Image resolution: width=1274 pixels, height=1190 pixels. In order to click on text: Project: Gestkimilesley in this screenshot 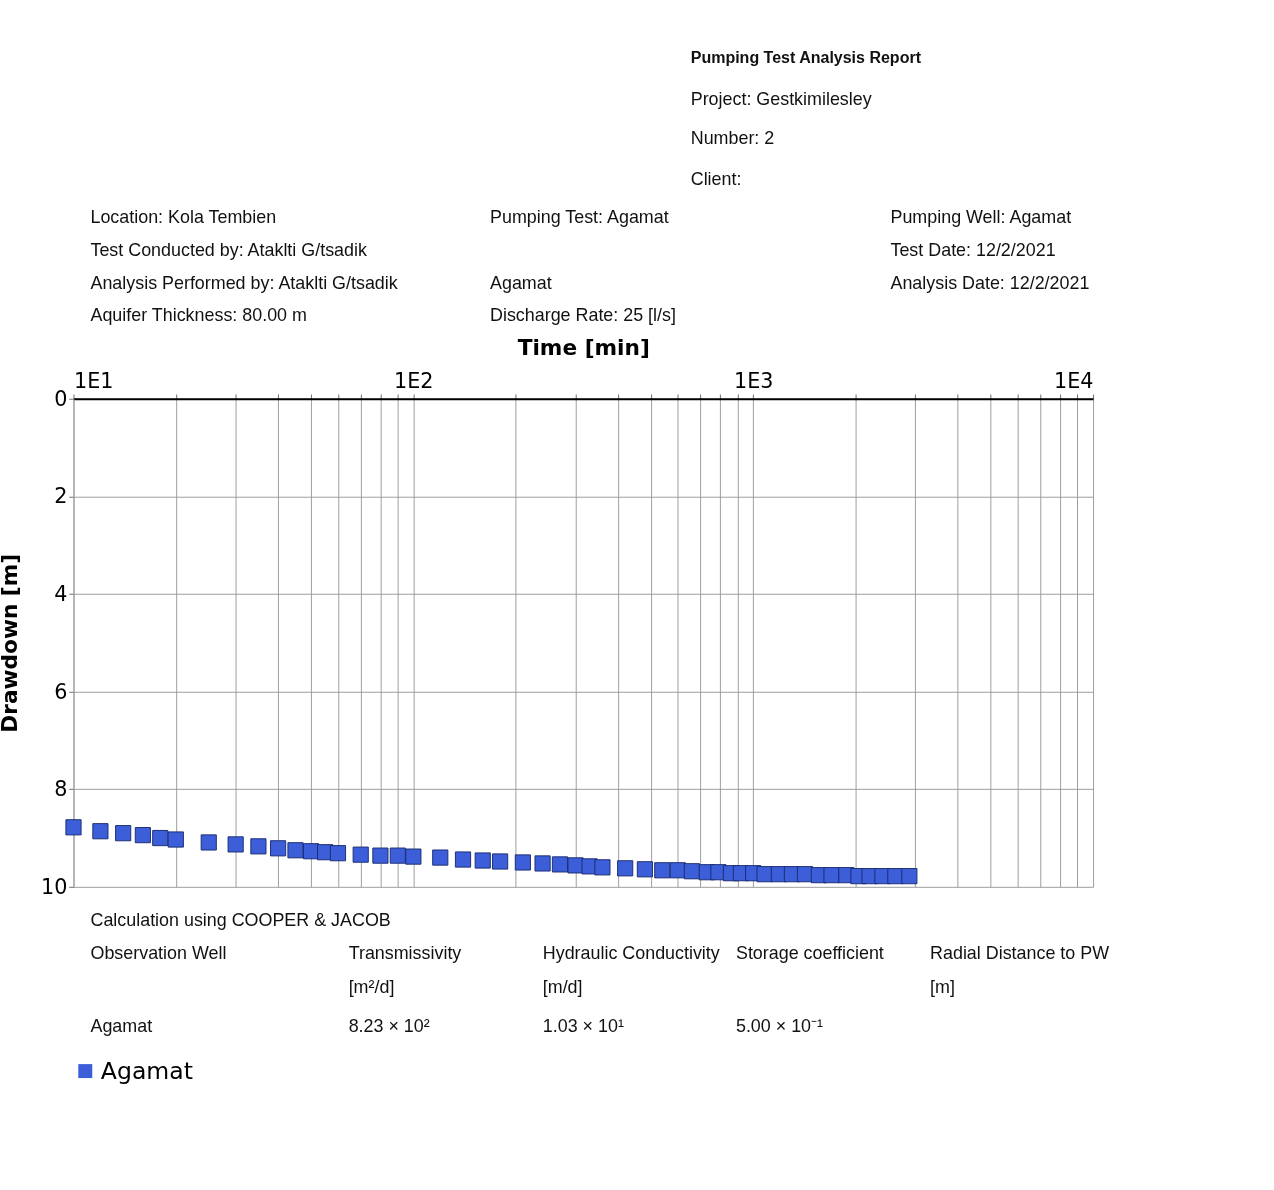, I will do `click(781, 98)`.